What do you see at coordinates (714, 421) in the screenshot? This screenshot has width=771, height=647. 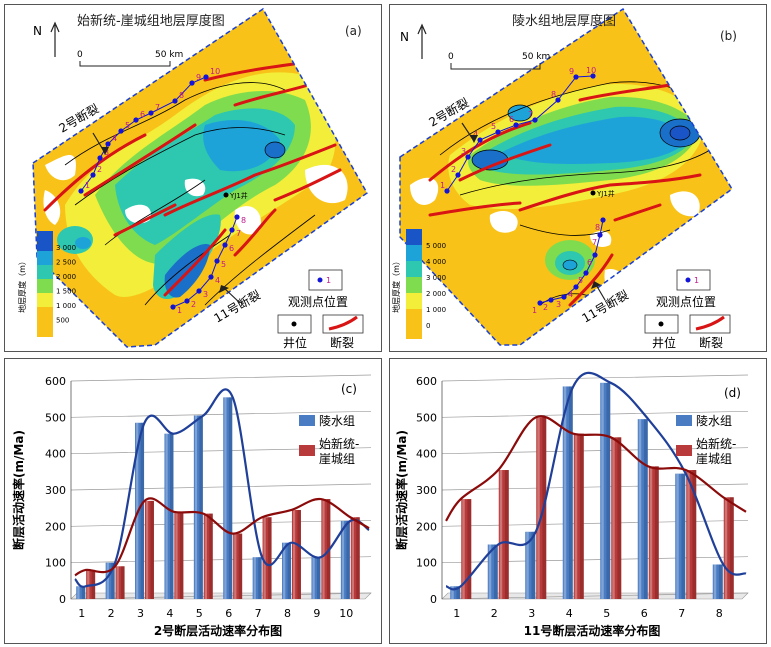 I see `legend-label-lingshui: 陵水组` at bounding box center [714, 421].